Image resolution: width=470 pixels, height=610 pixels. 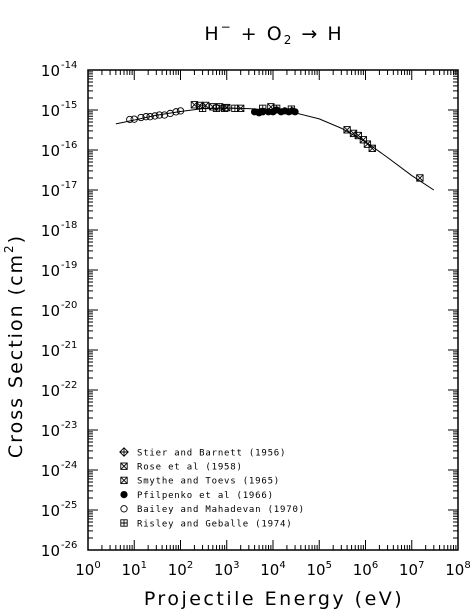 I want to click on x-tick-label: 10⁵, so click(x=319, y=569).